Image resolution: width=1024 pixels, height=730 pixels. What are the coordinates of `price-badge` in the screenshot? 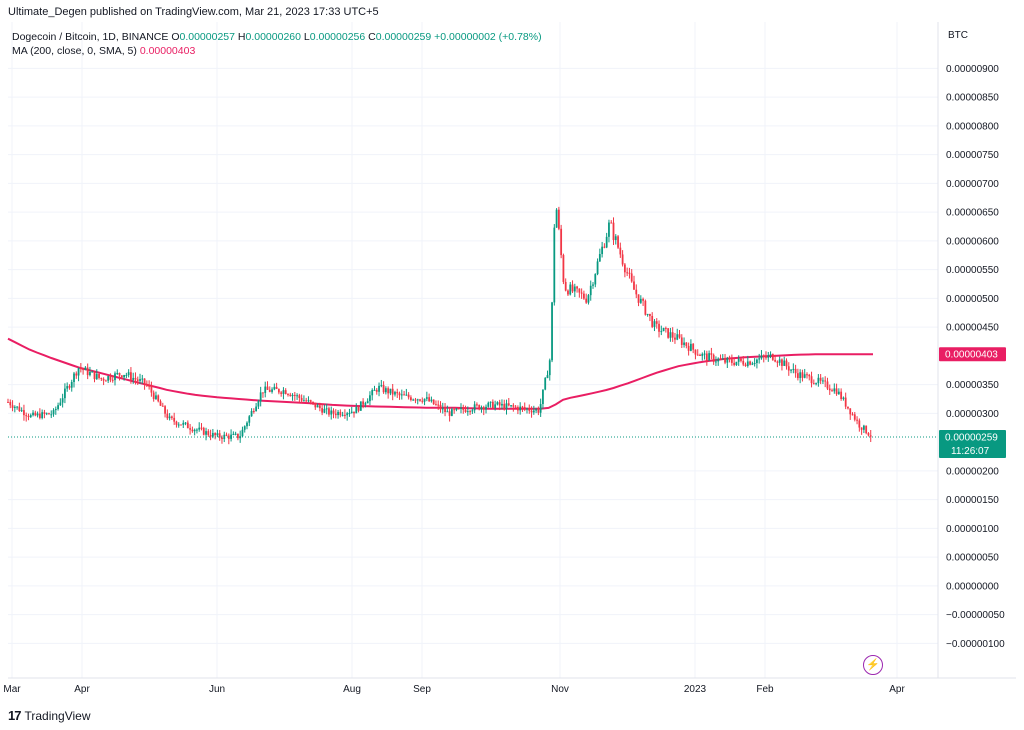 It's located at (972, 444).